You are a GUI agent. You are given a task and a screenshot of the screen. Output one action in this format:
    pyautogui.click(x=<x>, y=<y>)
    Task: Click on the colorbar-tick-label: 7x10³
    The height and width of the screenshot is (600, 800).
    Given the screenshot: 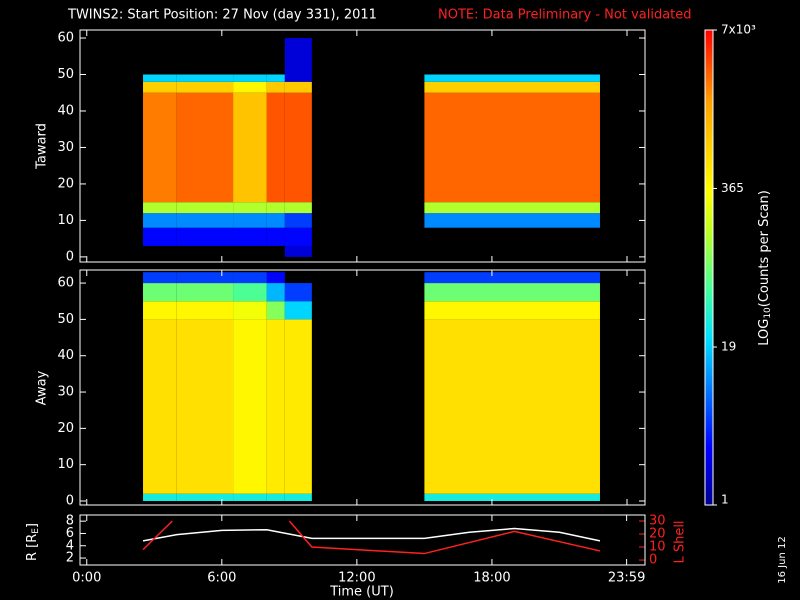 What is the action you would take?
    pyautogui.click(x=738, y=30)
    